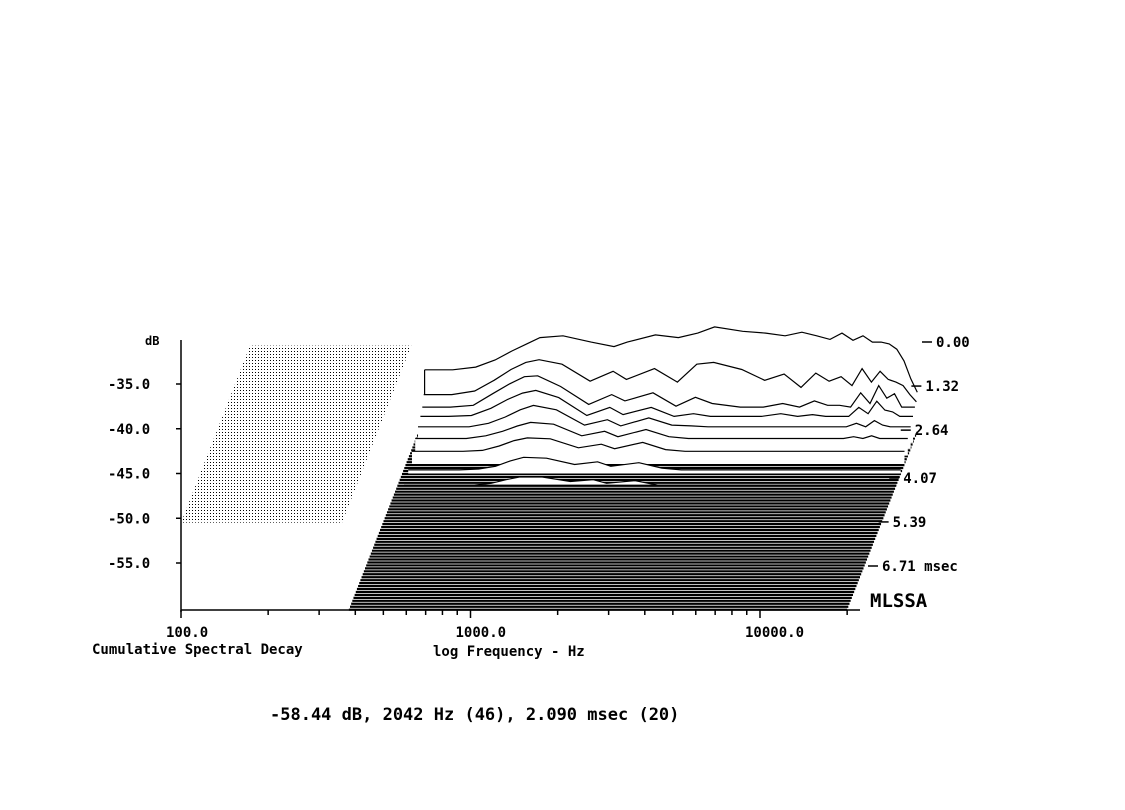 This screenshot has height=810, width=1125. I want to click on y-tick-label: -40.0, so click(129, 430).